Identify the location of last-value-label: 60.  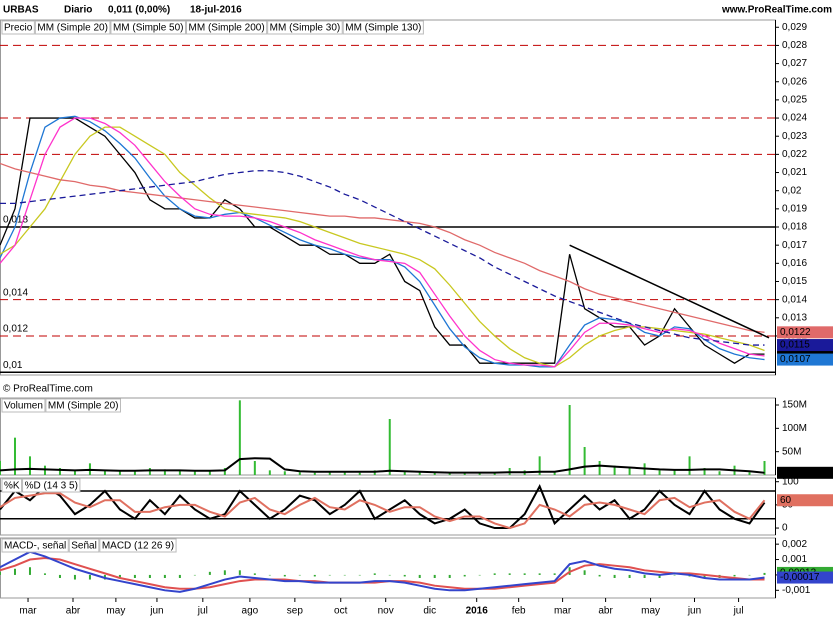
(786, 500).